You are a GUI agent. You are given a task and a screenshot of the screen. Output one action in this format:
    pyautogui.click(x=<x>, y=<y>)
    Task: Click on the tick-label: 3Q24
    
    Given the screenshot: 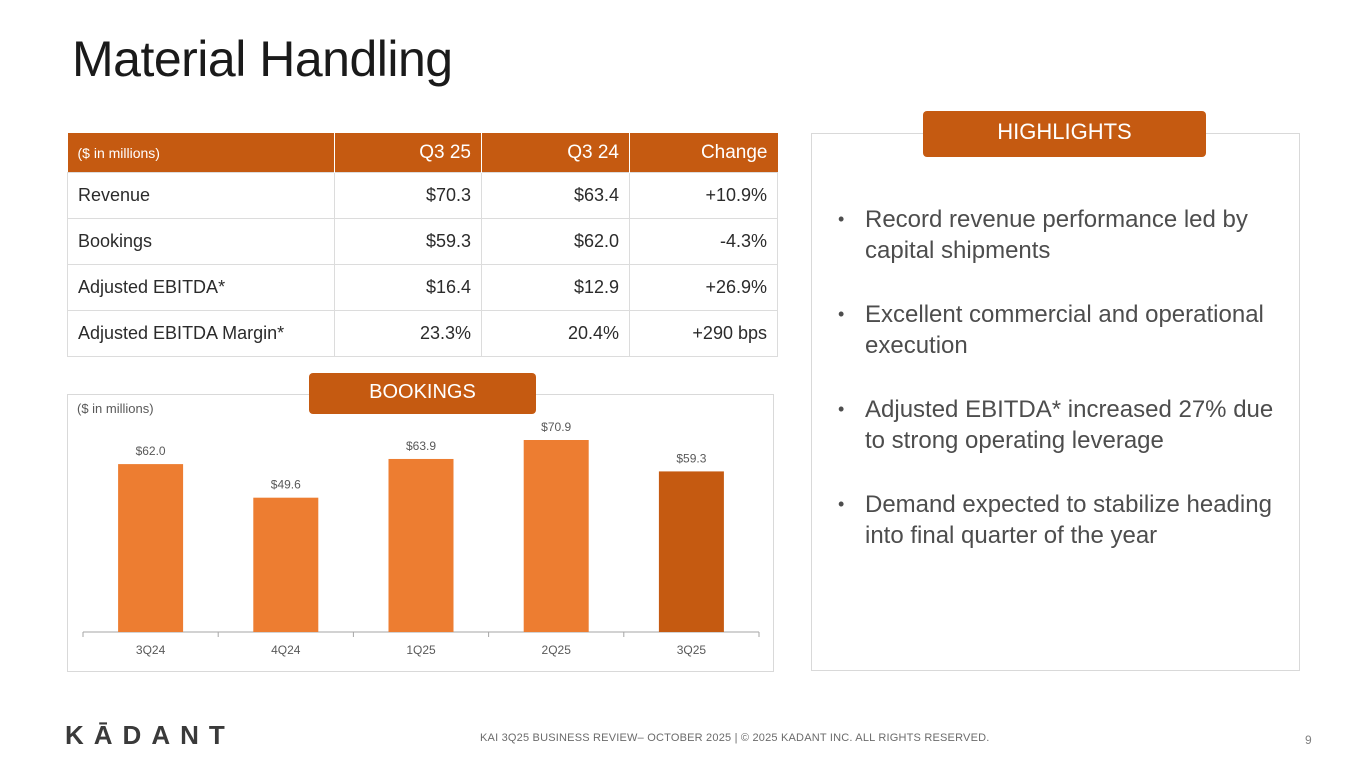 What is the action you would take?
    pyautogui.click(x=151, y=650)
    